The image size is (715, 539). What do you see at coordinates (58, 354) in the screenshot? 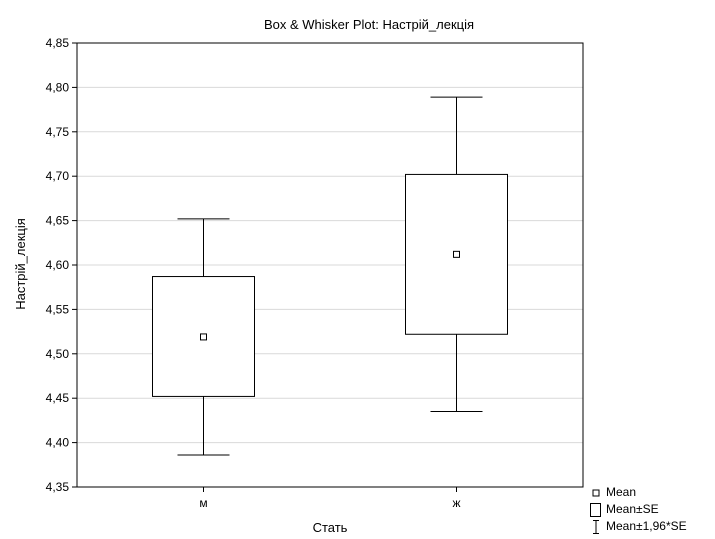
I see `y-tick-label: 4,50` at bounding box center [58, 354].